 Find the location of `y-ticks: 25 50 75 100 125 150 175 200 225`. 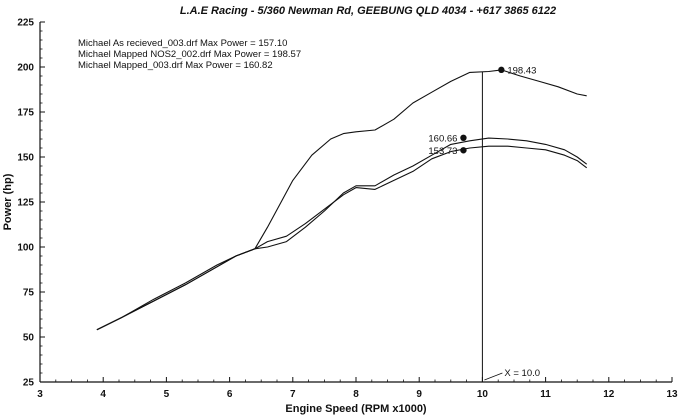

y-ticks: 25 50 75 100 125 150 175 200 225 is located at coordinates (31, 203).